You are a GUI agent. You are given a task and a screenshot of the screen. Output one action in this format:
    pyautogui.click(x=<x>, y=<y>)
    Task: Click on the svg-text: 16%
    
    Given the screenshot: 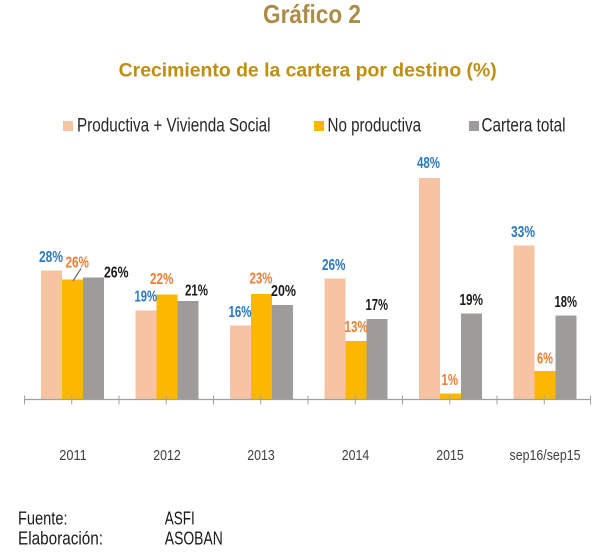 What is the action you would take?
    pyautogui.click(x=240, y=312)
    